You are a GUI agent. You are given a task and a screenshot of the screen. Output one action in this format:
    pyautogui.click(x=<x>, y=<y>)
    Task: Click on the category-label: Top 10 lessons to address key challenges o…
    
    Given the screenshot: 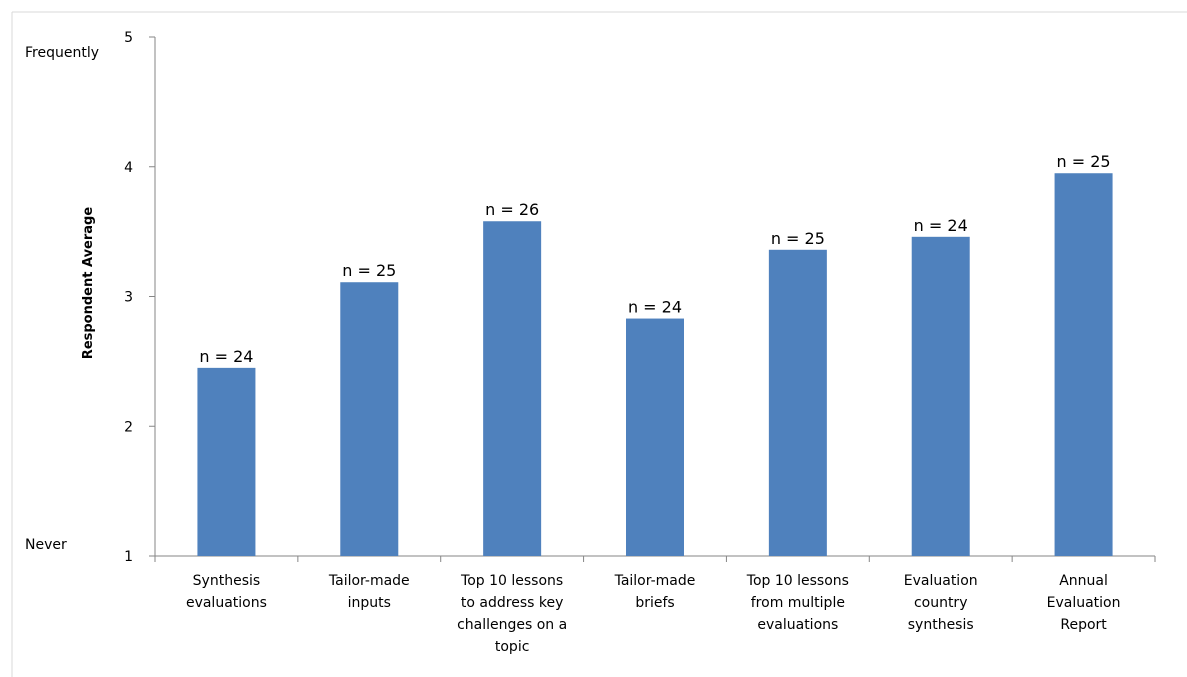 What is the action you would take?
    pyautogui.click(x=512, y=614)
    